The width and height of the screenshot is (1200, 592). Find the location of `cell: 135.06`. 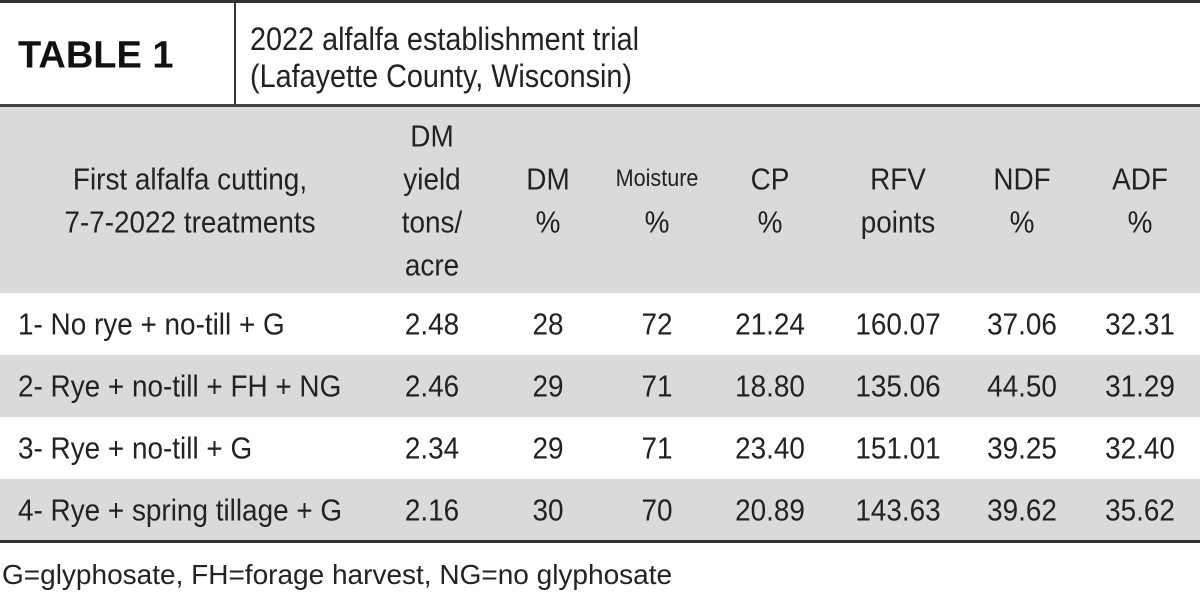

cell: 135.06 is located at coordinates (898, 386).